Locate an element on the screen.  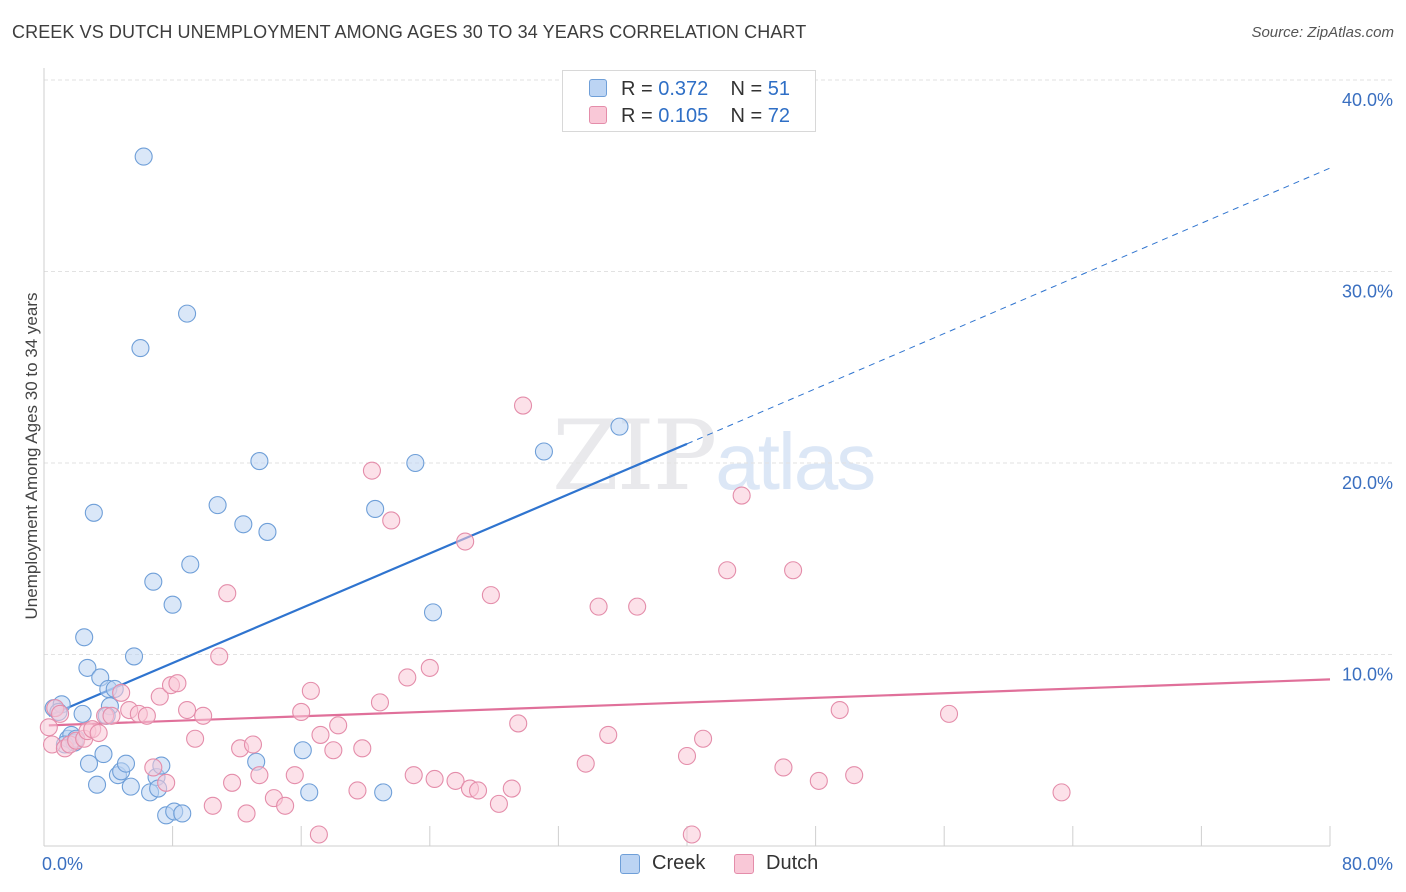
bottom-creek-swatch is located at coordinates (630, 864).